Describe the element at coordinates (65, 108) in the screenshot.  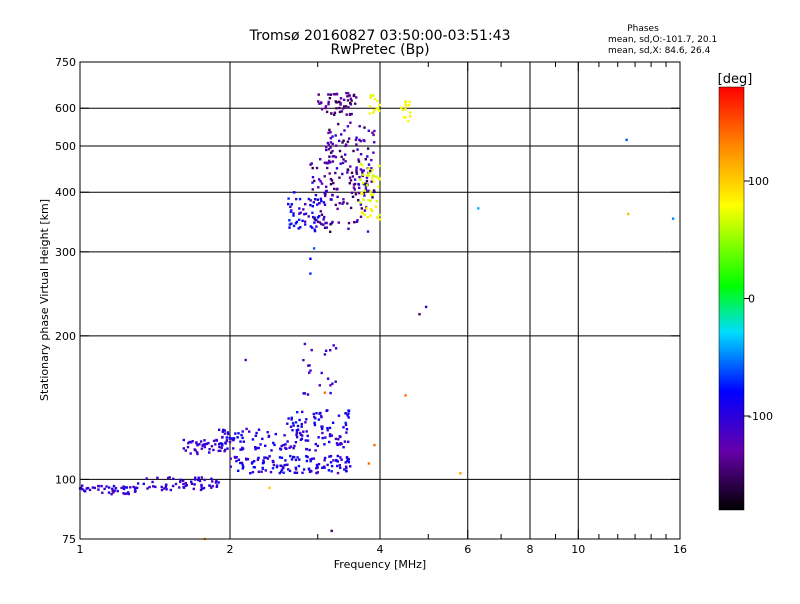
I see `y-tick-label: 600` at that location.